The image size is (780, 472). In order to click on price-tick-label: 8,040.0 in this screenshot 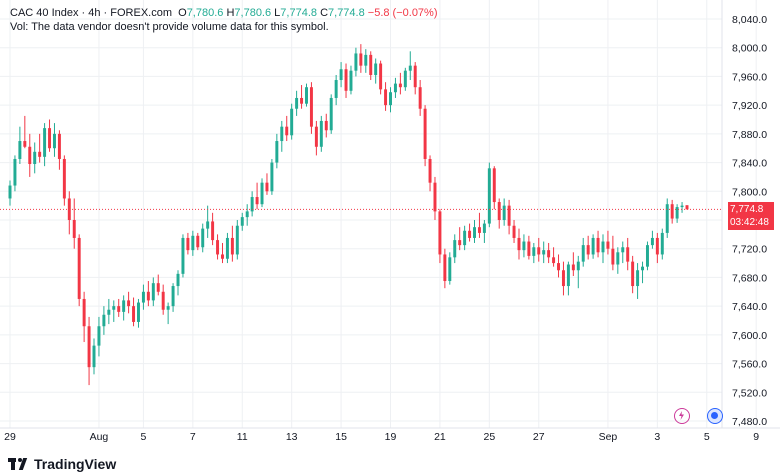, I will do `click(749, 20)`.